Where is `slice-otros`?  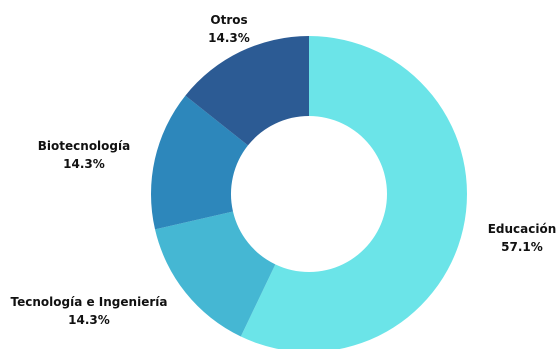 slice-otros is located at coordinates (247, 91).